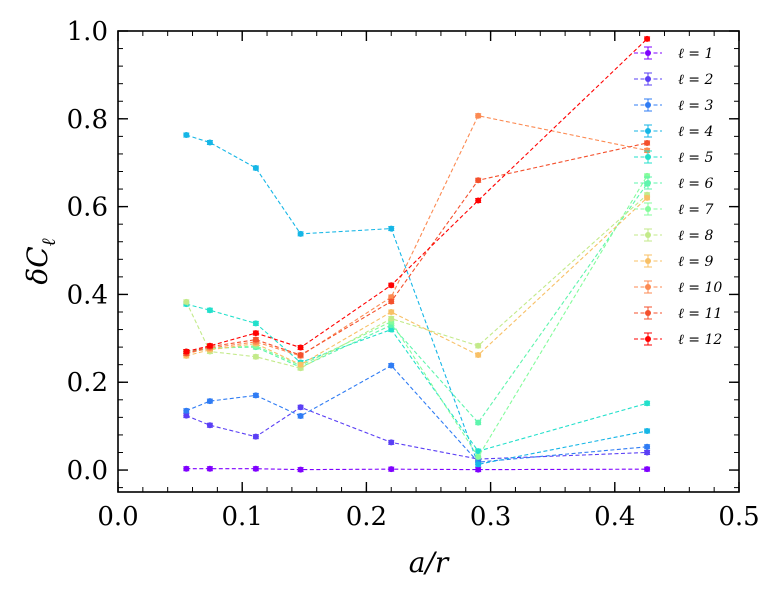  I want to click on y-tick-label: 0.8, so click(87, 120).